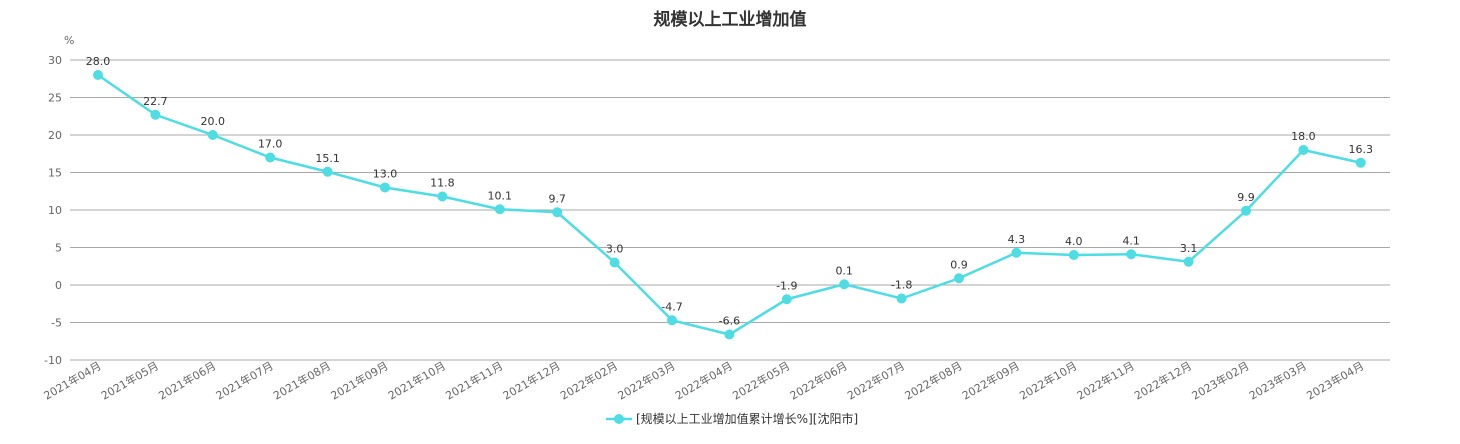 The image size is (1460, 444). What do you see at coordinates (619, 419) in the screenshot?
I see `legend-swatch-marker` at bounding box center [619, 419].